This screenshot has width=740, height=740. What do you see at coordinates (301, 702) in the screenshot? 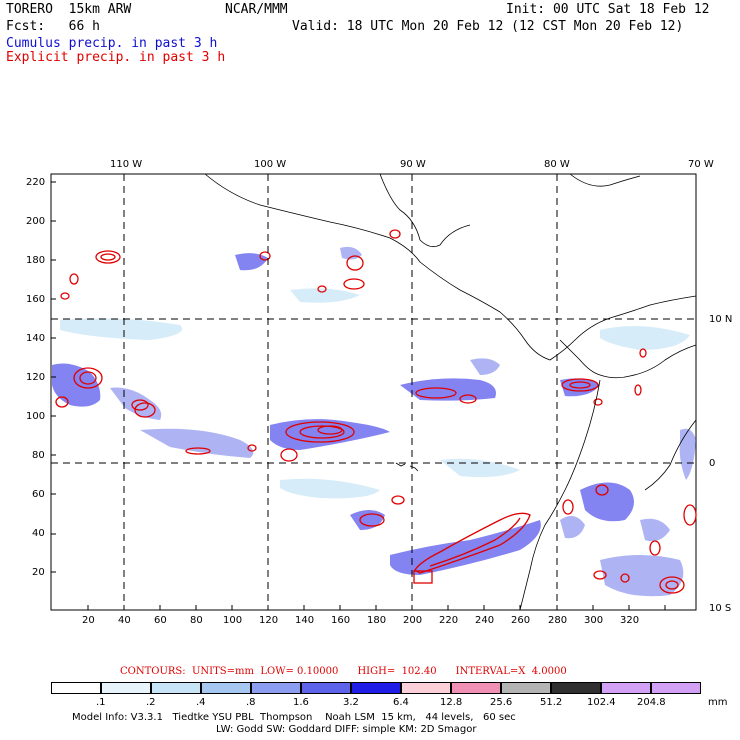
I see `colorbar-label: 1.6` at bounding box center [301, 702].